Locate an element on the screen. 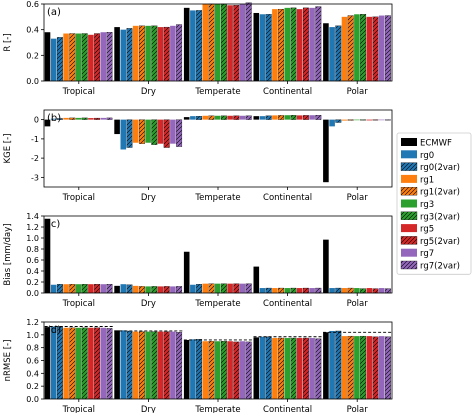  bar-b-rg0-dry is located at coordinates (123, 134).